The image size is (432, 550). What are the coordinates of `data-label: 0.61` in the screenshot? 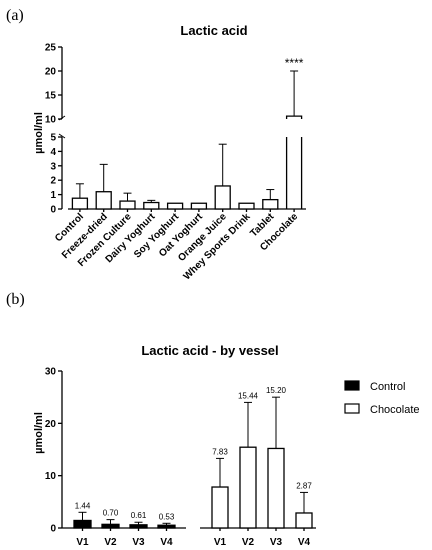 It's located at (139, 515).